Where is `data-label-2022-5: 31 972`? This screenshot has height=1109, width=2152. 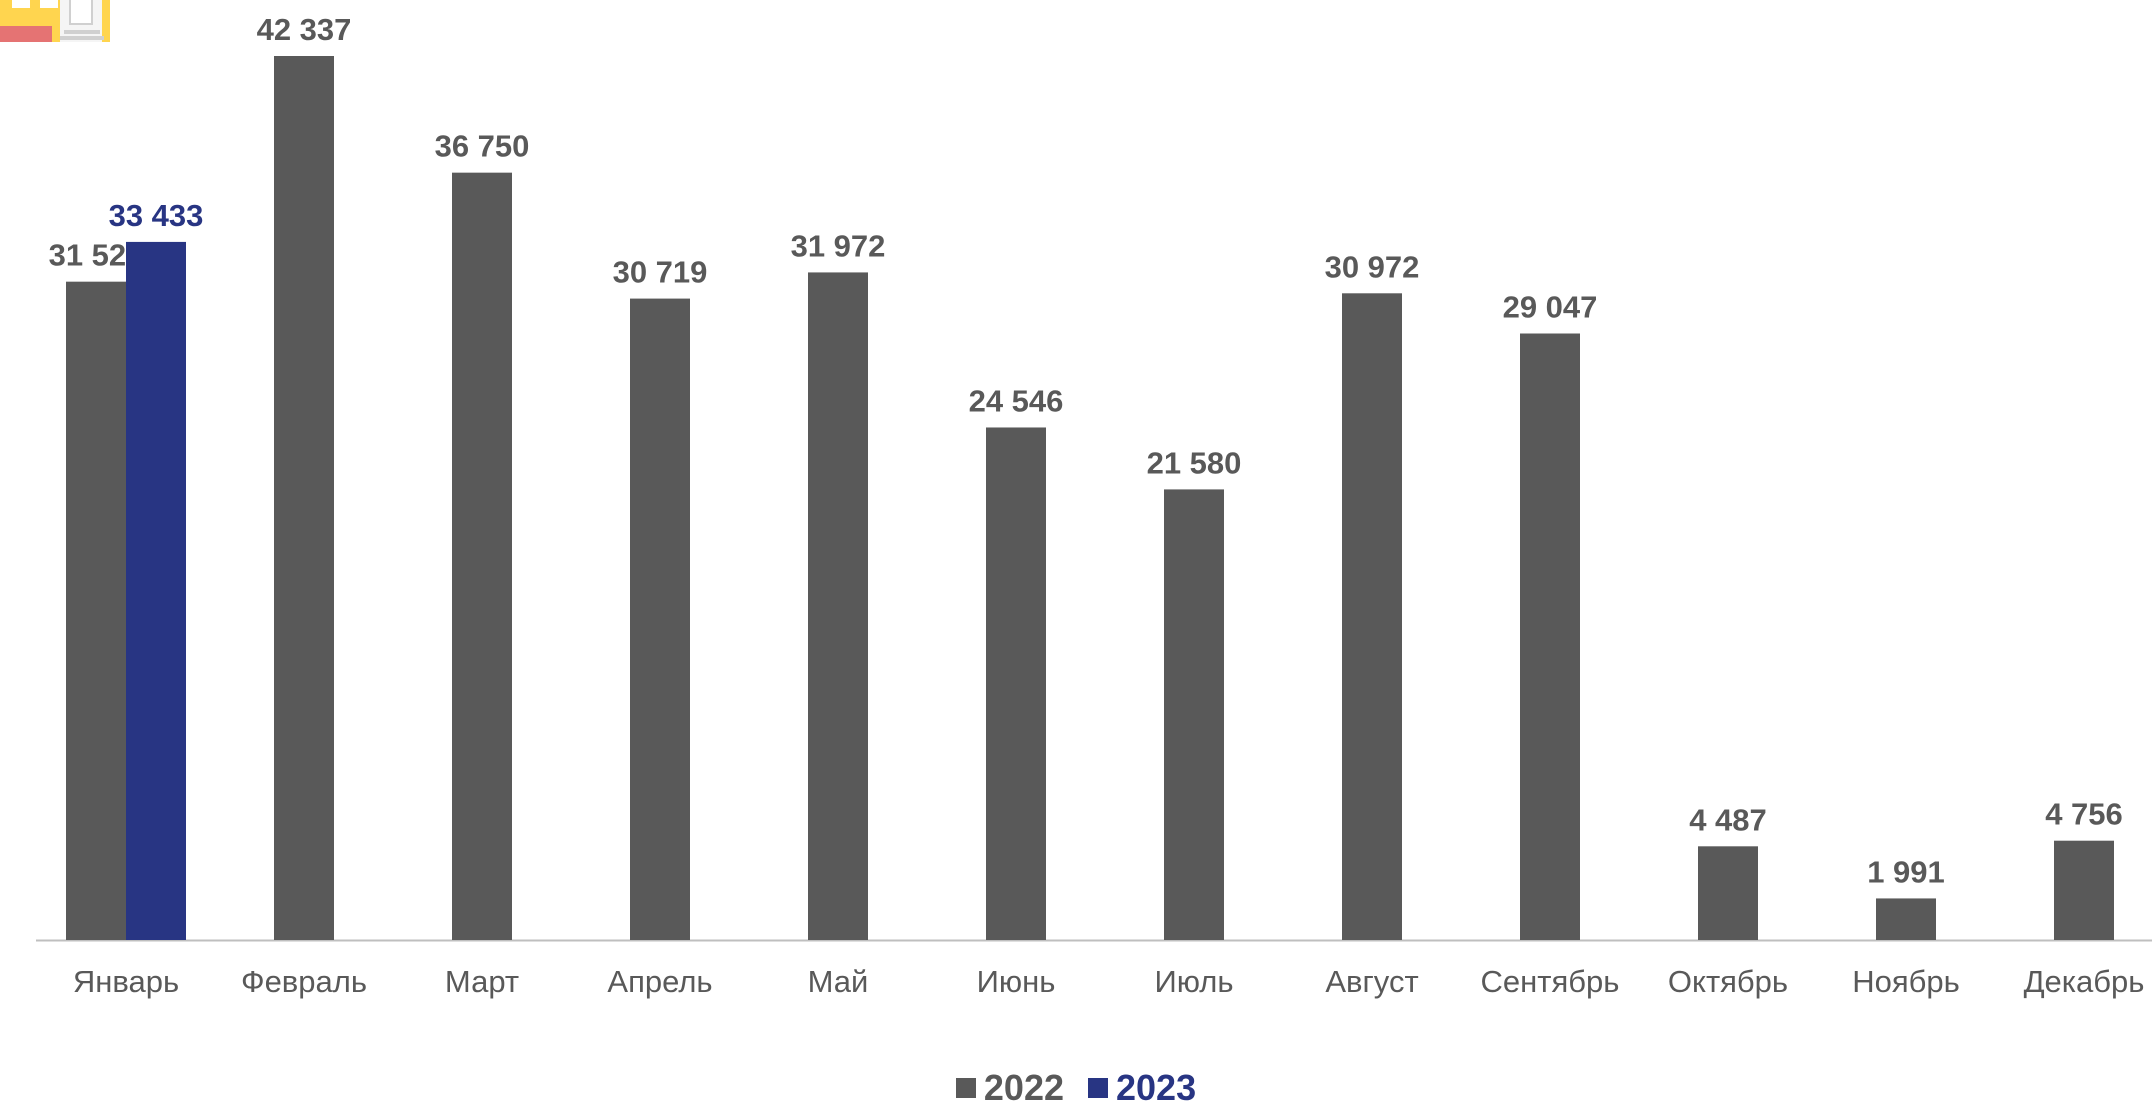
data-label-2022-5: 31 972 is located at coordinates (838, 245).